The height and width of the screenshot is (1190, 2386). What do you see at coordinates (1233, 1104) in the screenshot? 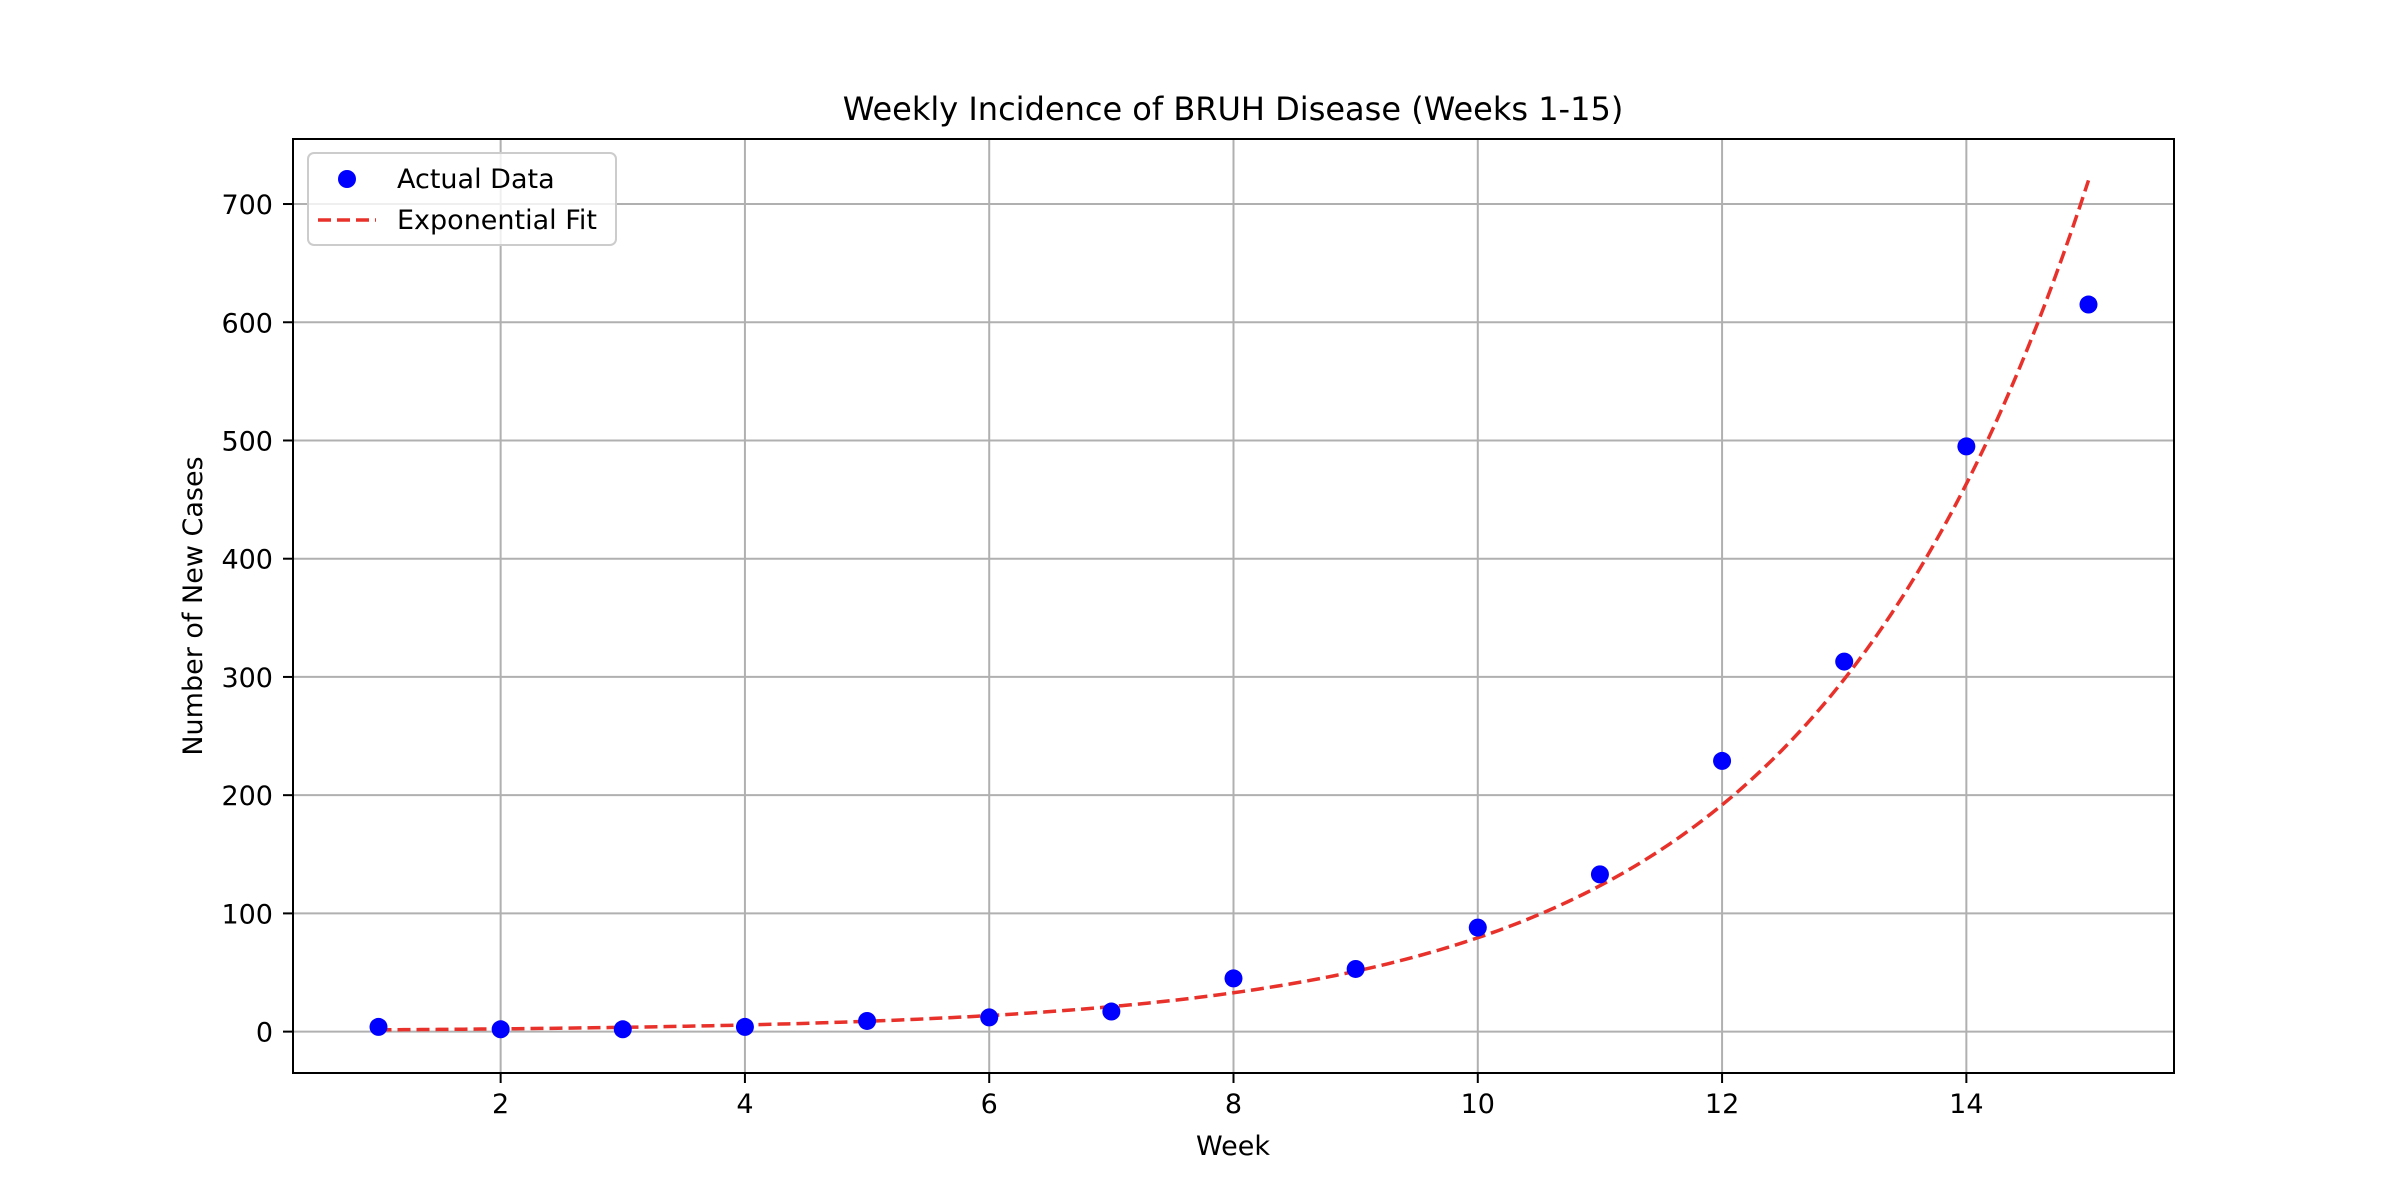
I see `x-tick-label: 8` at bounding box center [1233, 1104].